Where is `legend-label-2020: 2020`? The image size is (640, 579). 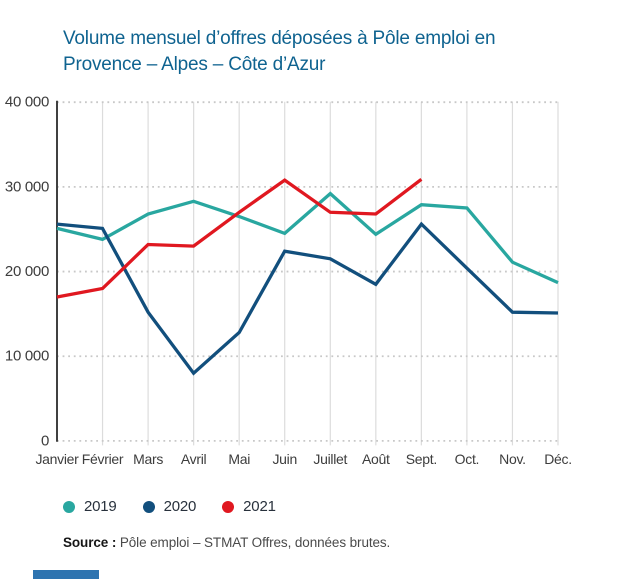
legend-label-2020: 2020 is located at coordinates (180, 506).